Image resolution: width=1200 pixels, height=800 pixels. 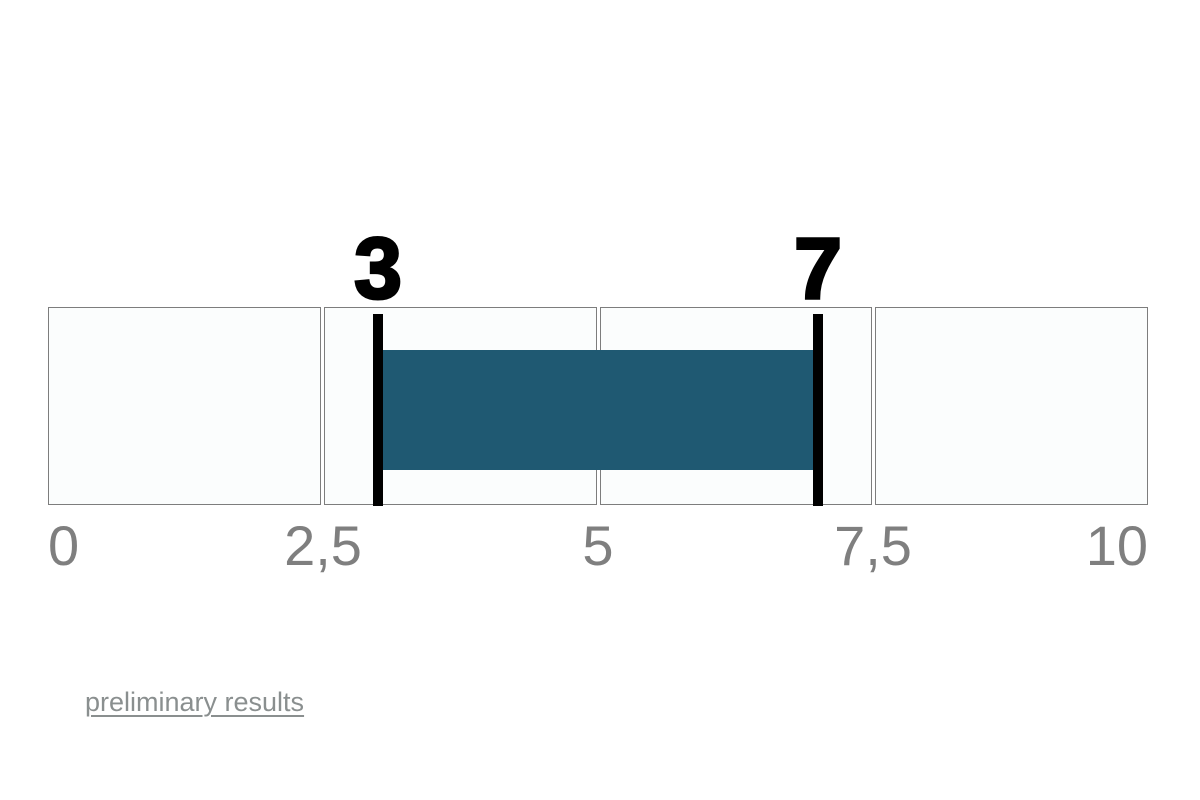 What do you see at coordinates (818, 410) in the screenshot?
I see `range-marker-end` at bounding box center [818, 410].